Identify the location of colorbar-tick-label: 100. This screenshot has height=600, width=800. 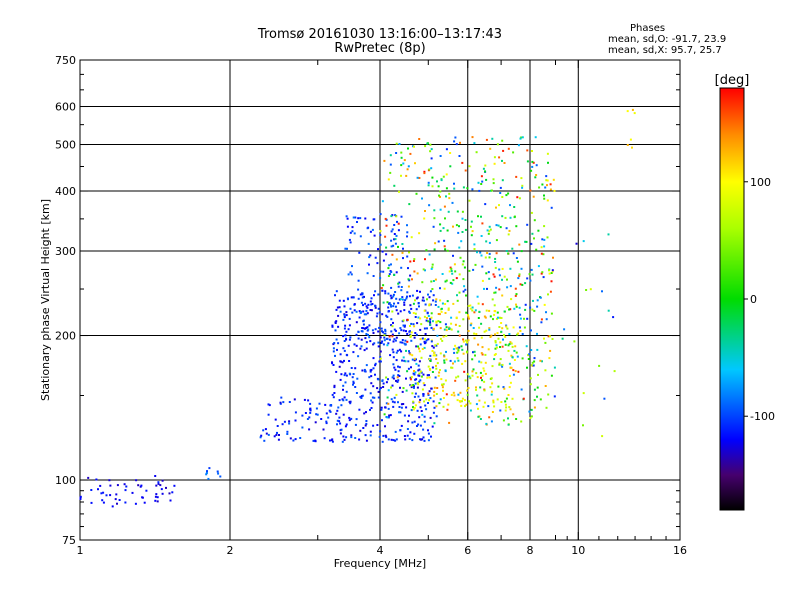
(760, 182).